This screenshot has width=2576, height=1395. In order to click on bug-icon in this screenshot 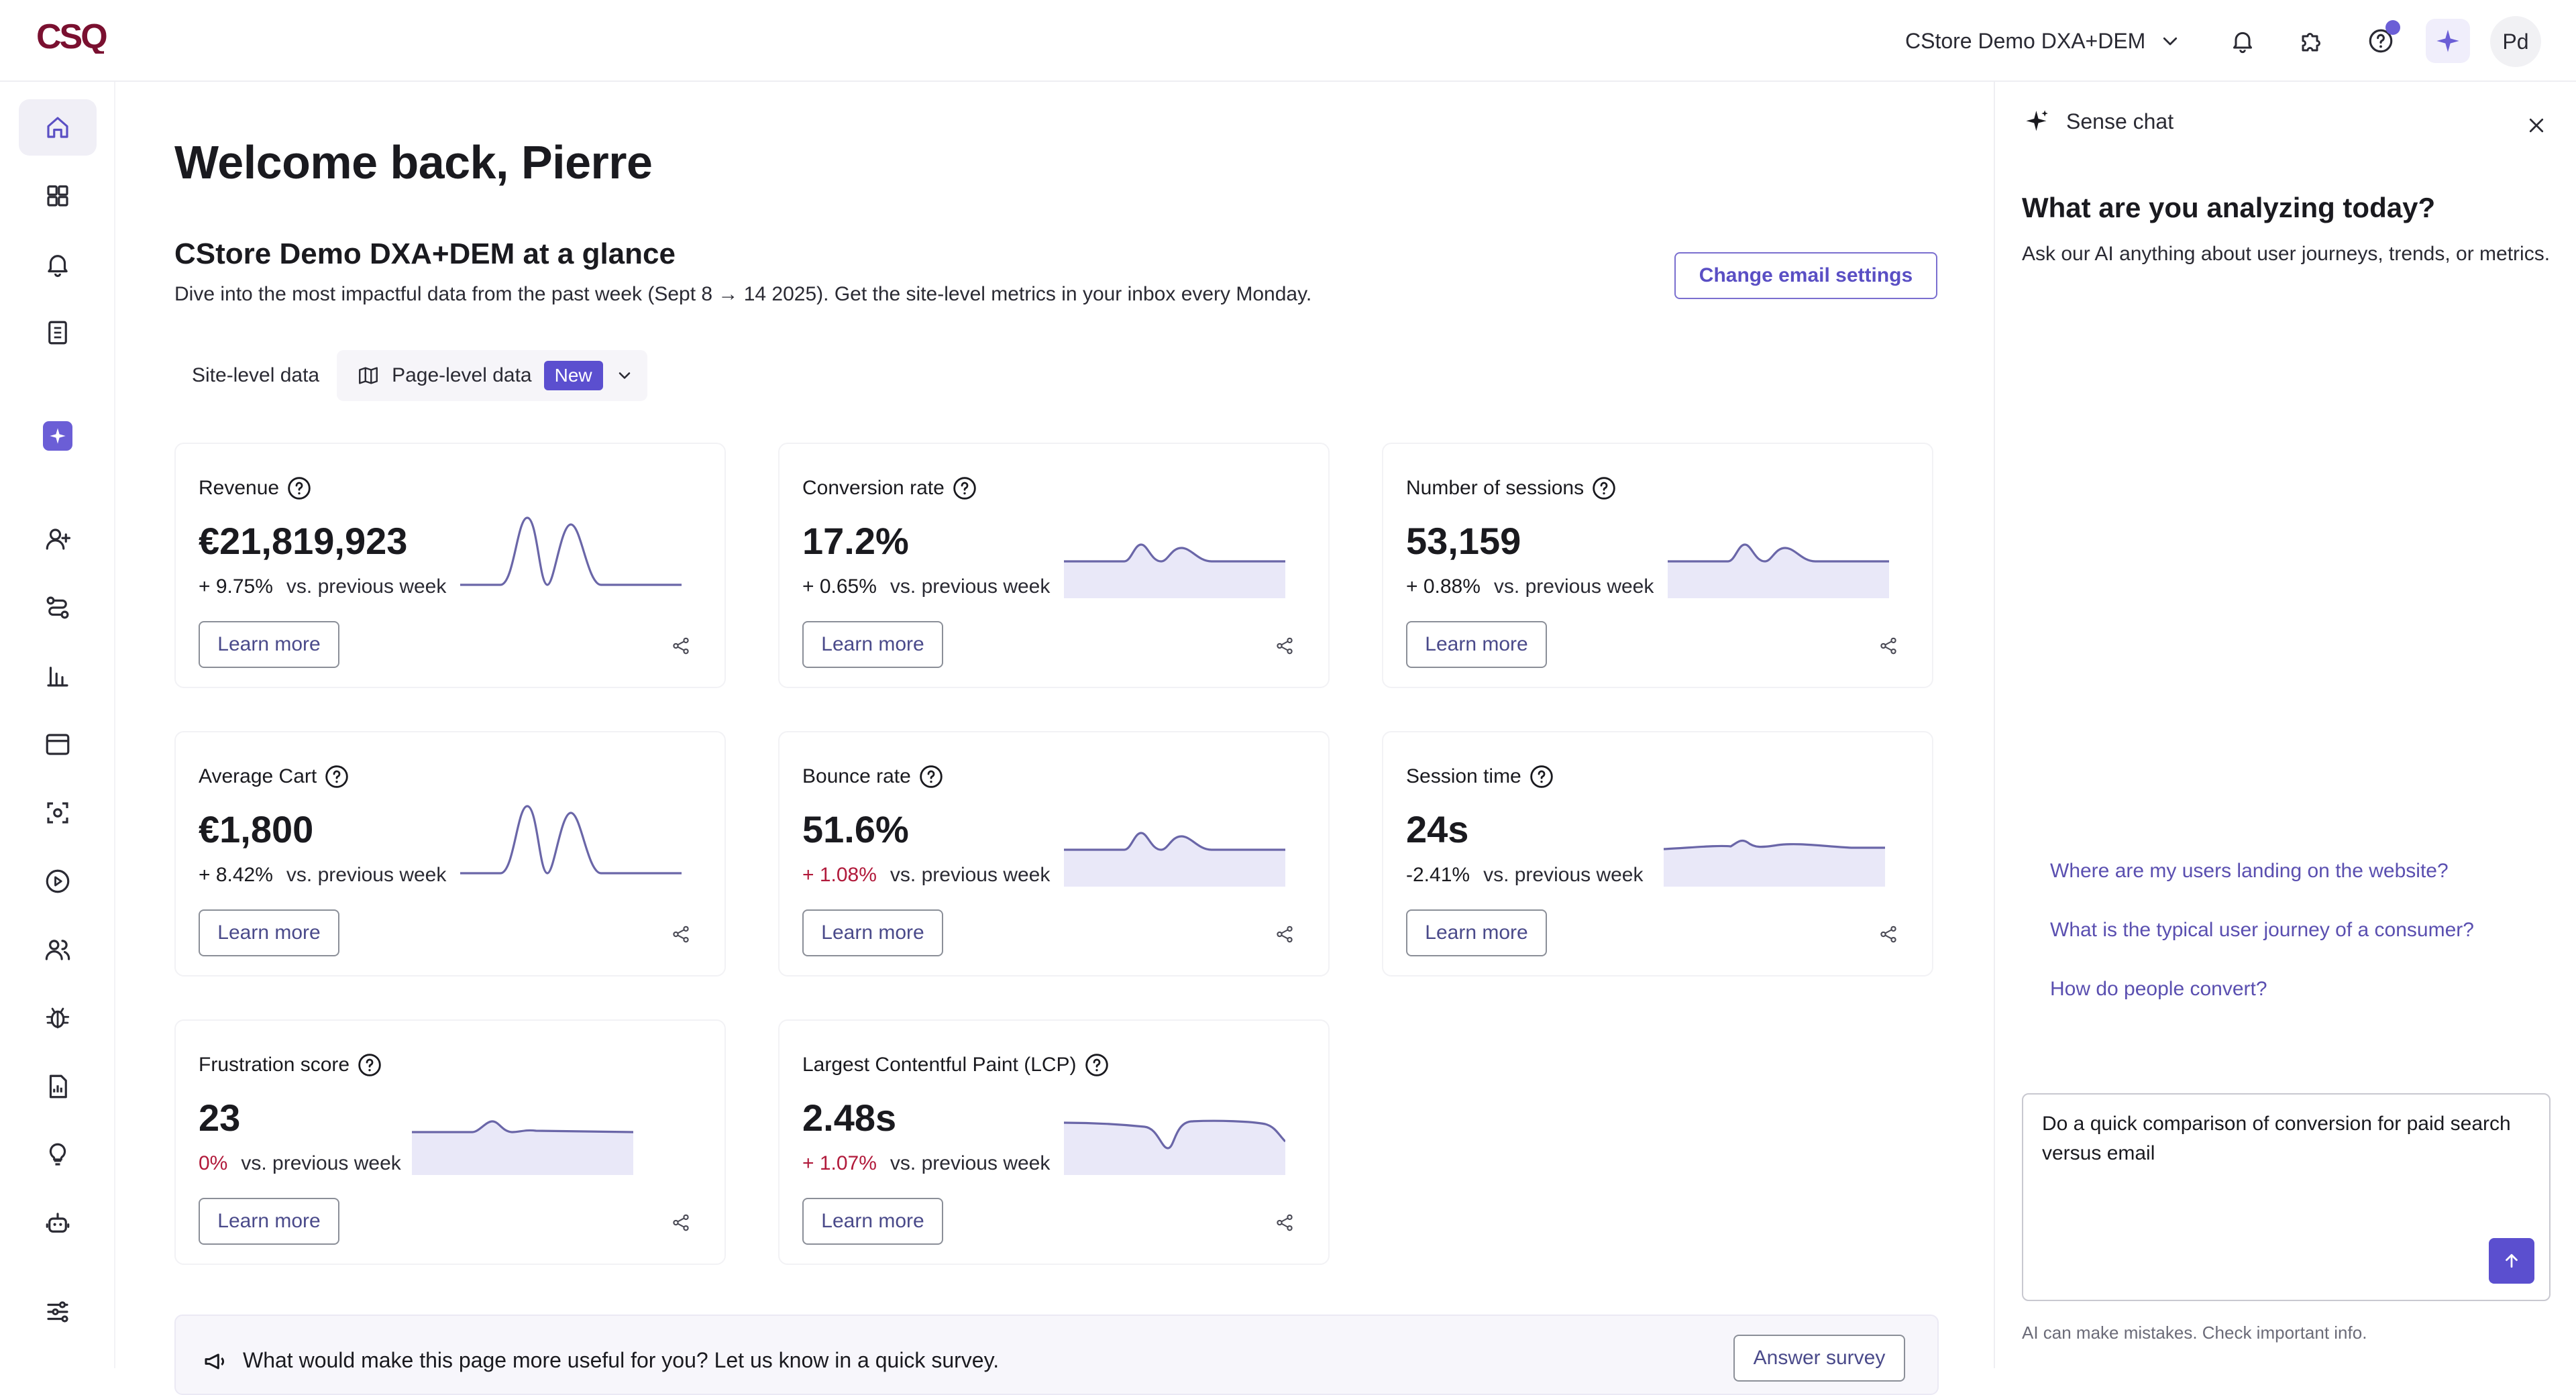, I will do `click(58, 1018)`.